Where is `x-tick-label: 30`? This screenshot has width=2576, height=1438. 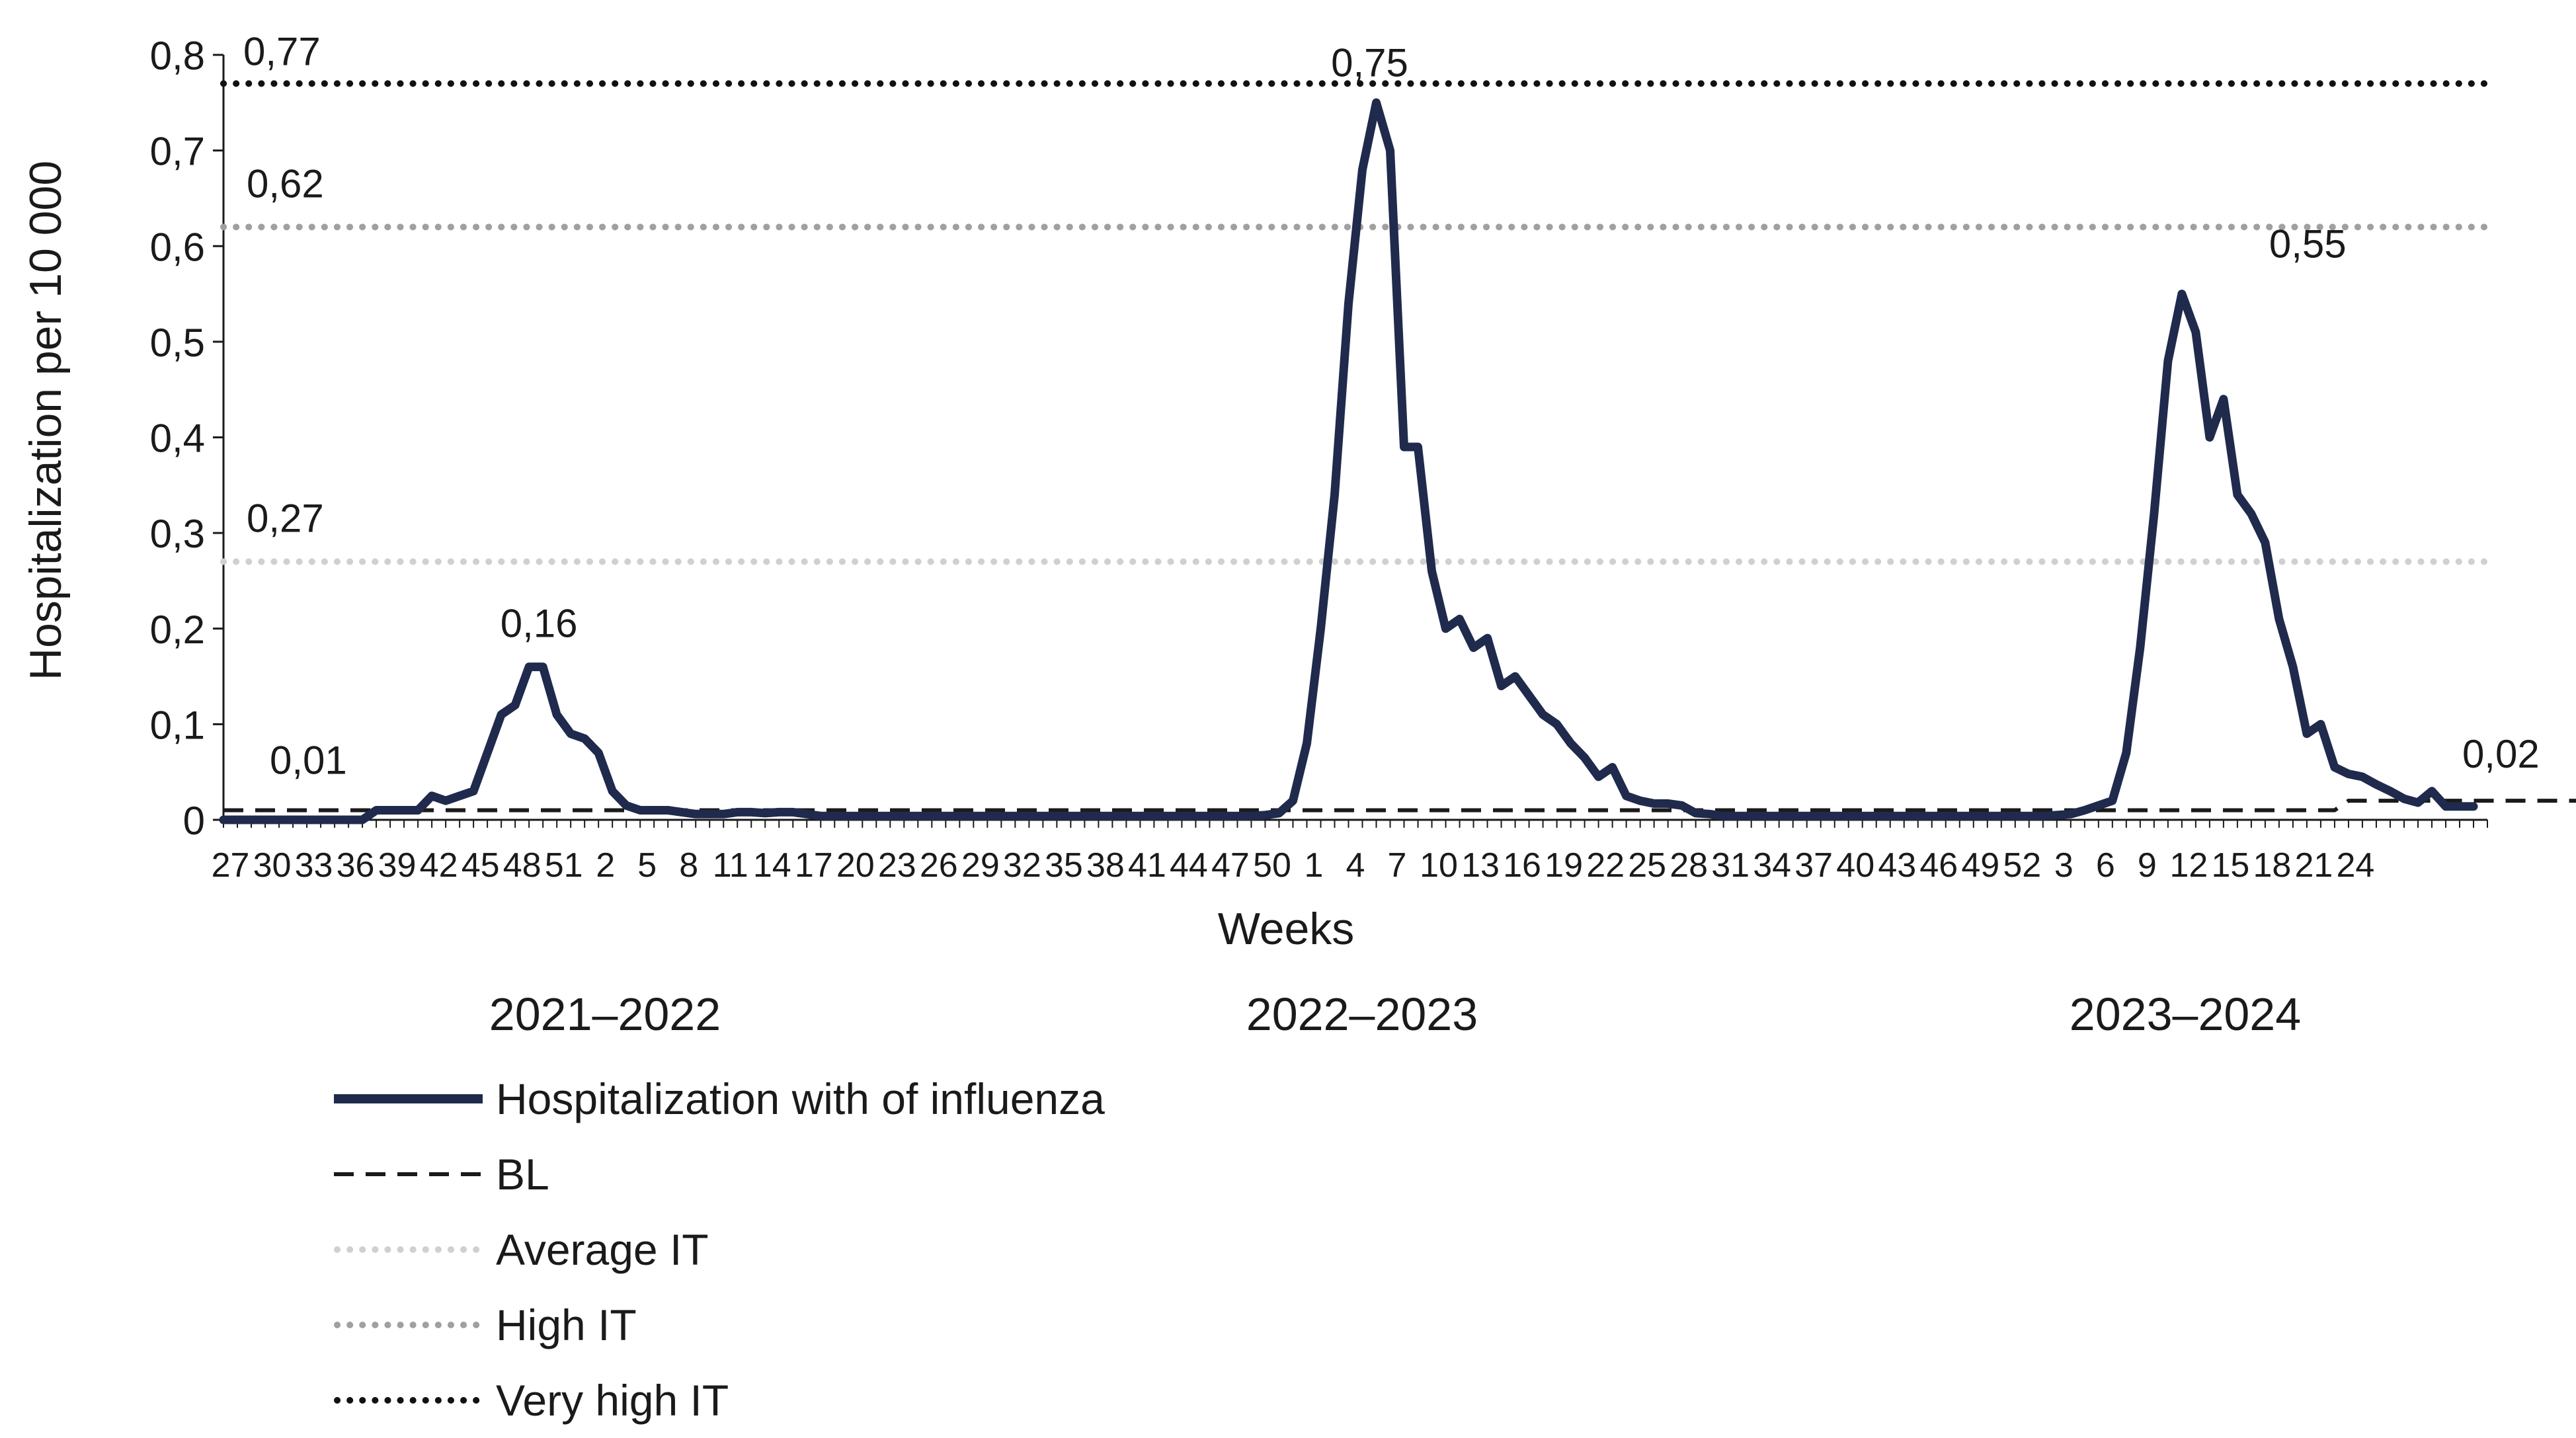
x-tick-label: 30 is located at coordinates (272, 865).